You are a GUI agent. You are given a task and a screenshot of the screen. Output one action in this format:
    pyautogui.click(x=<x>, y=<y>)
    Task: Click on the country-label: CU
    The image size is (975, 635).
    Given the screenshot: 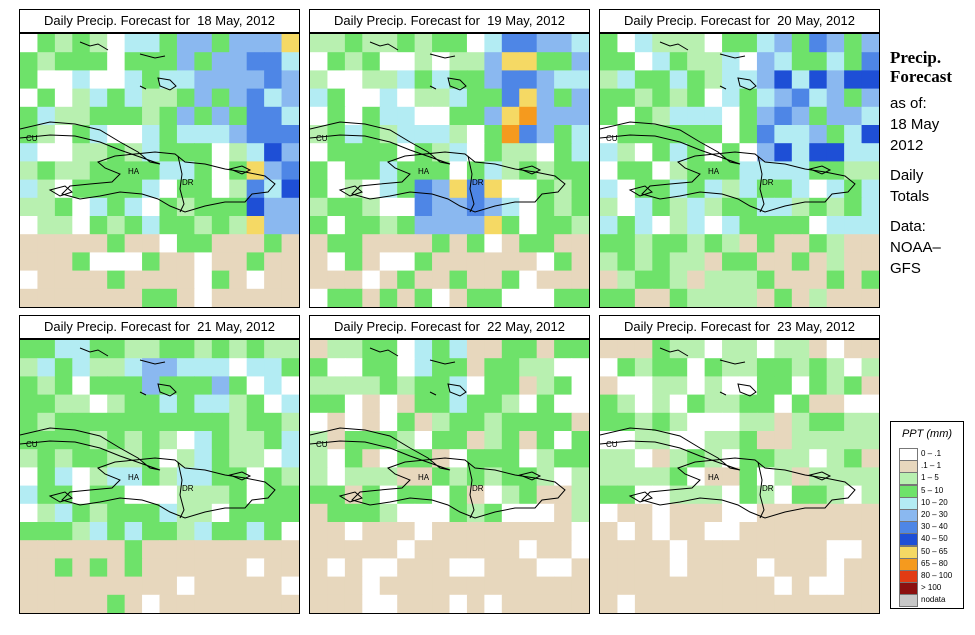 What is the action you would take?
    pyautogui.click(x=322, y=444)
    